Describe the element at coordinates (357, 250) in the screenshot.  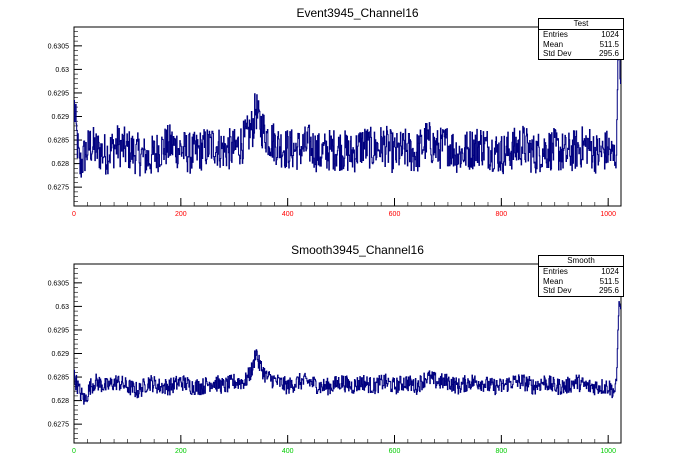
I see `plot-title-smooth: Smooth3945_Channel16` at that location.